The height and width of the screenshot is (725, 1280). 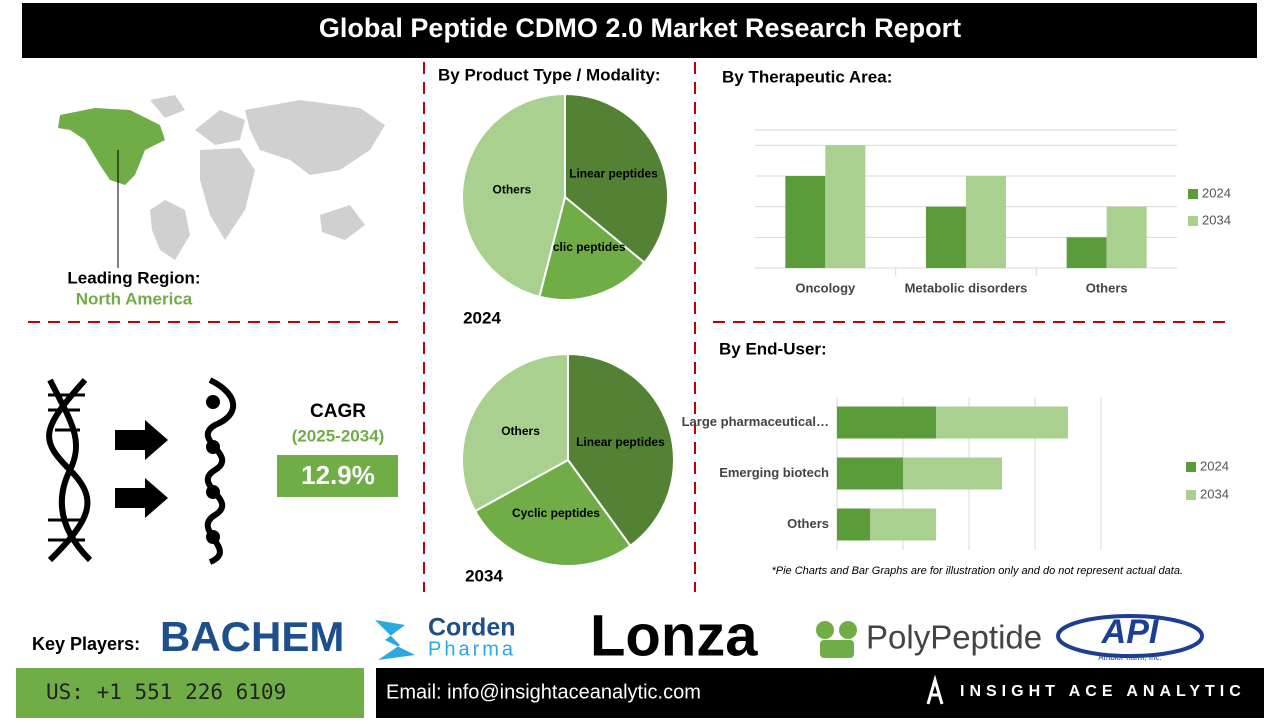 What do you see at coordinates (825, 287) in the screenshot?
I see `category-label: Oncology` at bounding box center [825, 287].